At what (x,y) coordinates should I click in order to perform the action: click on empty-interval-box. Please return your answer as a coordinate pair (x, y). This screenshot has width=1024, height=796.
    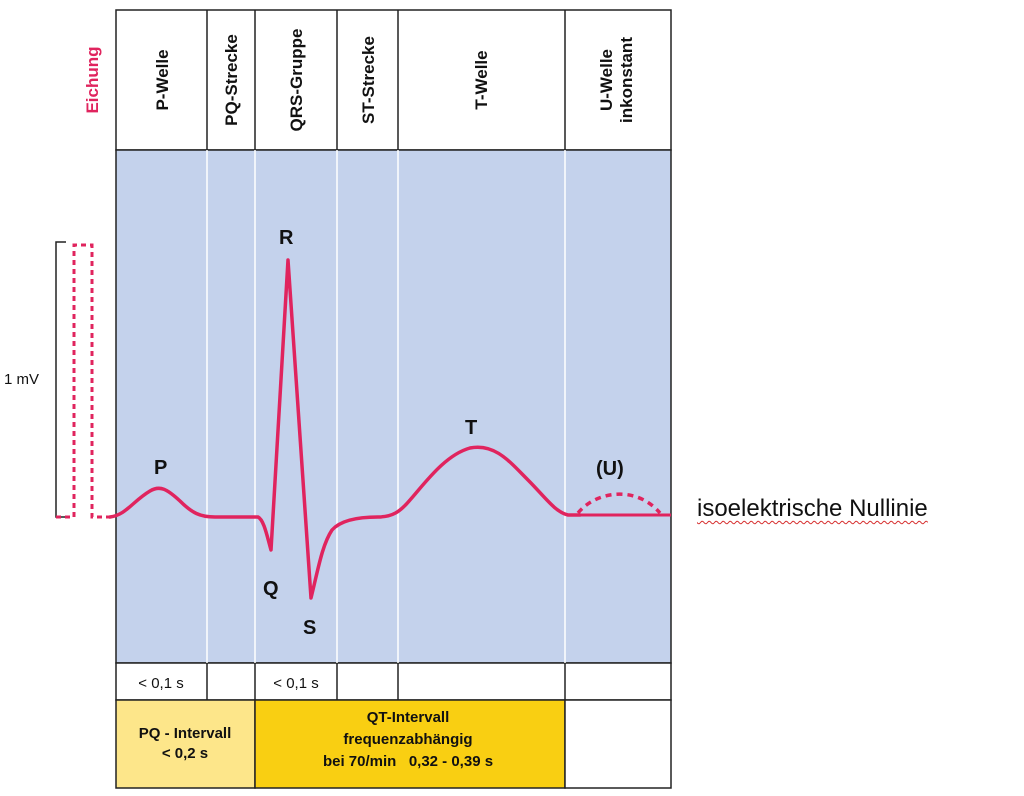
    Looking at the image, I should click on (618, 744).